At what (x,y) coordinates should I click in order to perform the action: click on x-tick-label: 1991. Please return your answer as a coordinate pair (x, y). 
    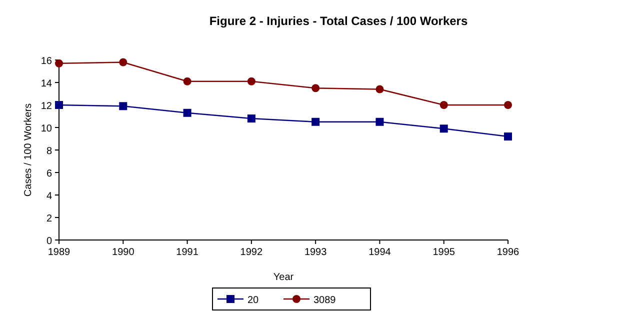
    Looking at the image, I should click on (187, 252).